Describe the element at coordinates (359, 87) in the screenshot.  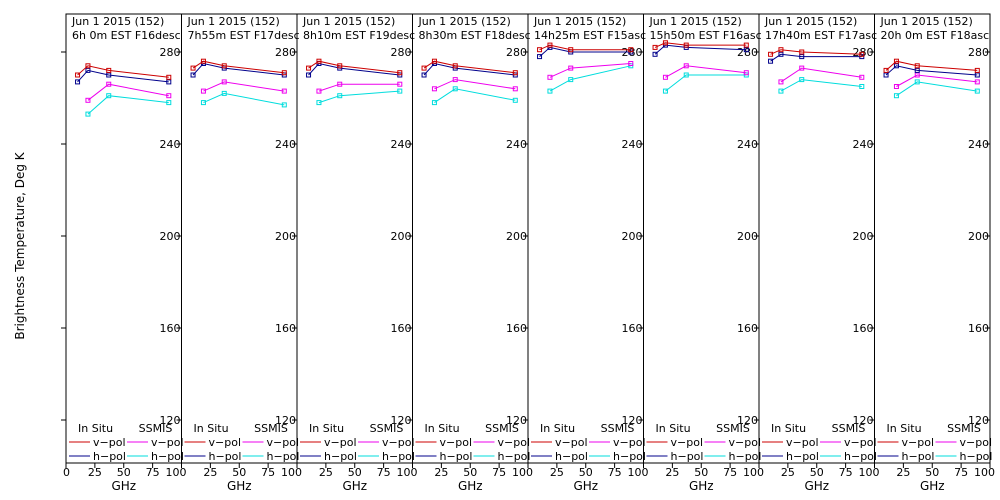
I see `ssmis-v-pol-line` at that location.